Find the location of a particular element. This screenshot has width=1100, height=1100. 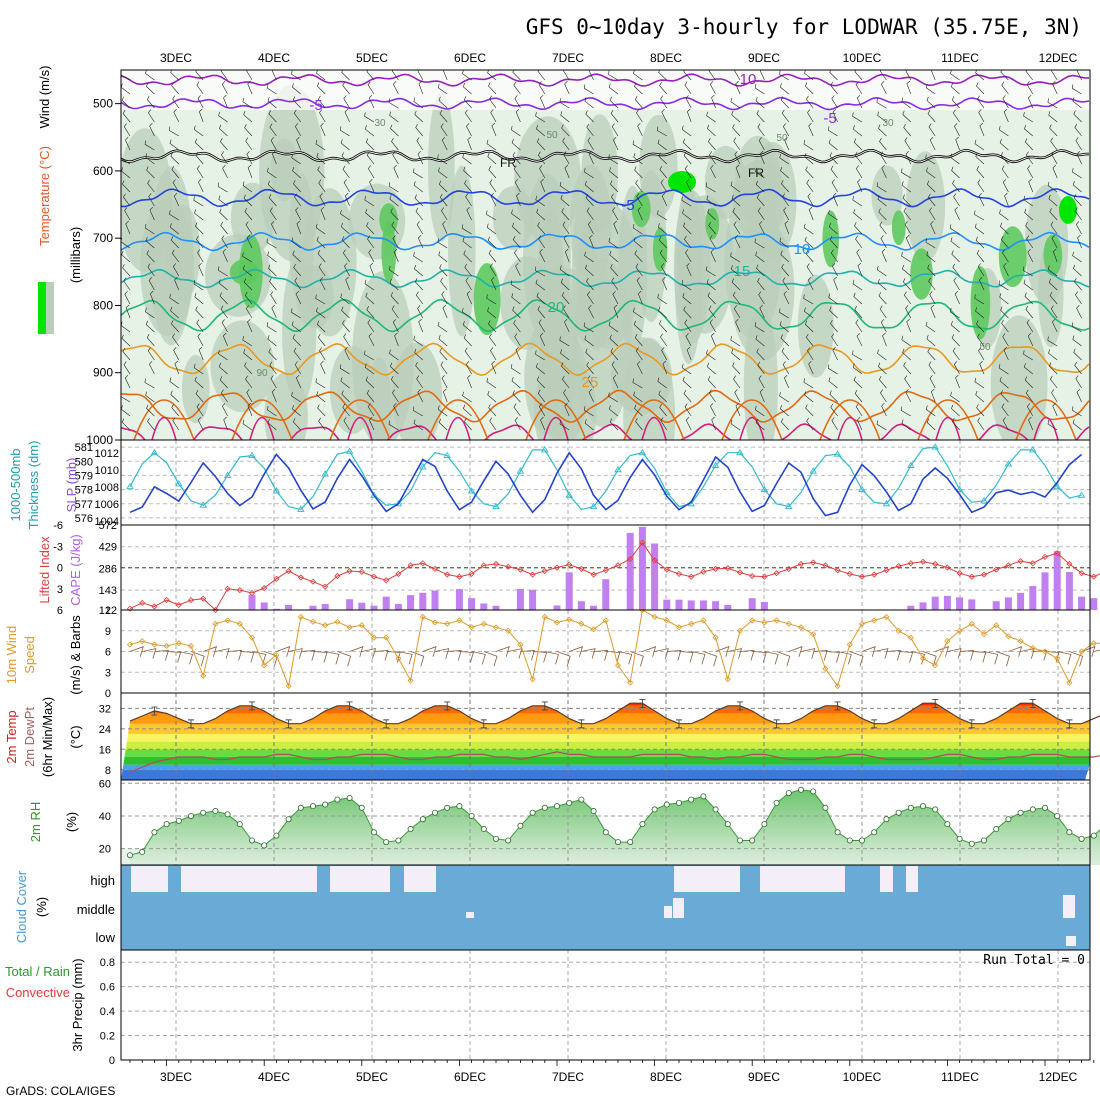

li-tick-label: -6 is located at coordinates (58, 526).